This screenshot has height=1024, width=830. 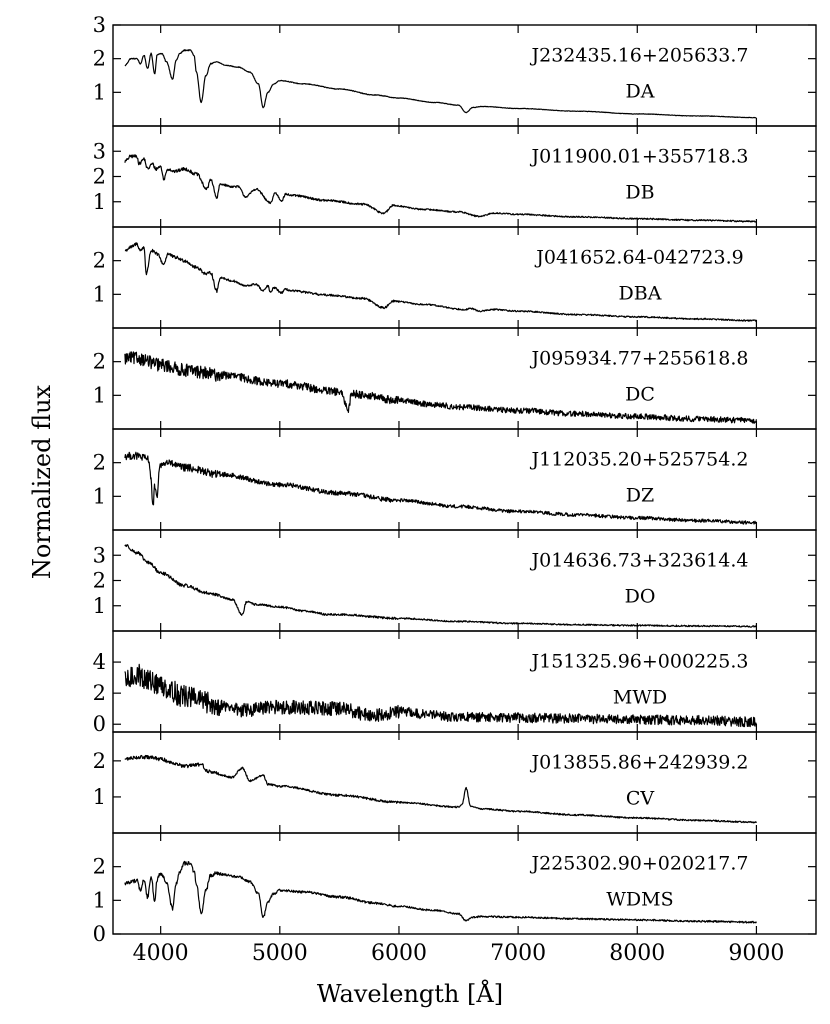 What do you see at coordinates (640, 395) in the screenshot?
I see `spectral-class-label: DC` at bounding box center [640, 395].